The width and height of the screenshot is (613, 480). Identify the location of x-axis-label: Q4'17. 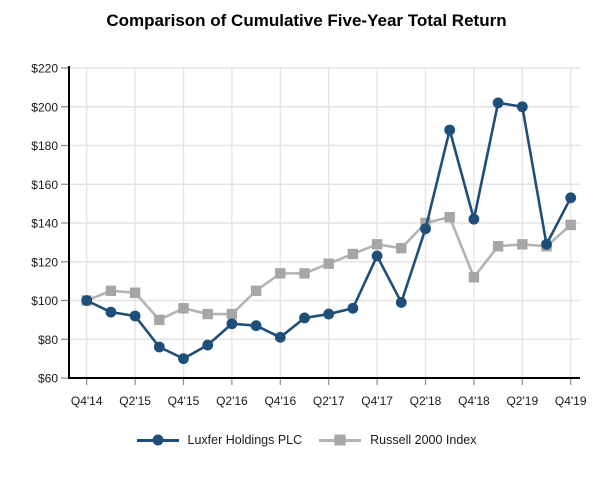
(377, 401).